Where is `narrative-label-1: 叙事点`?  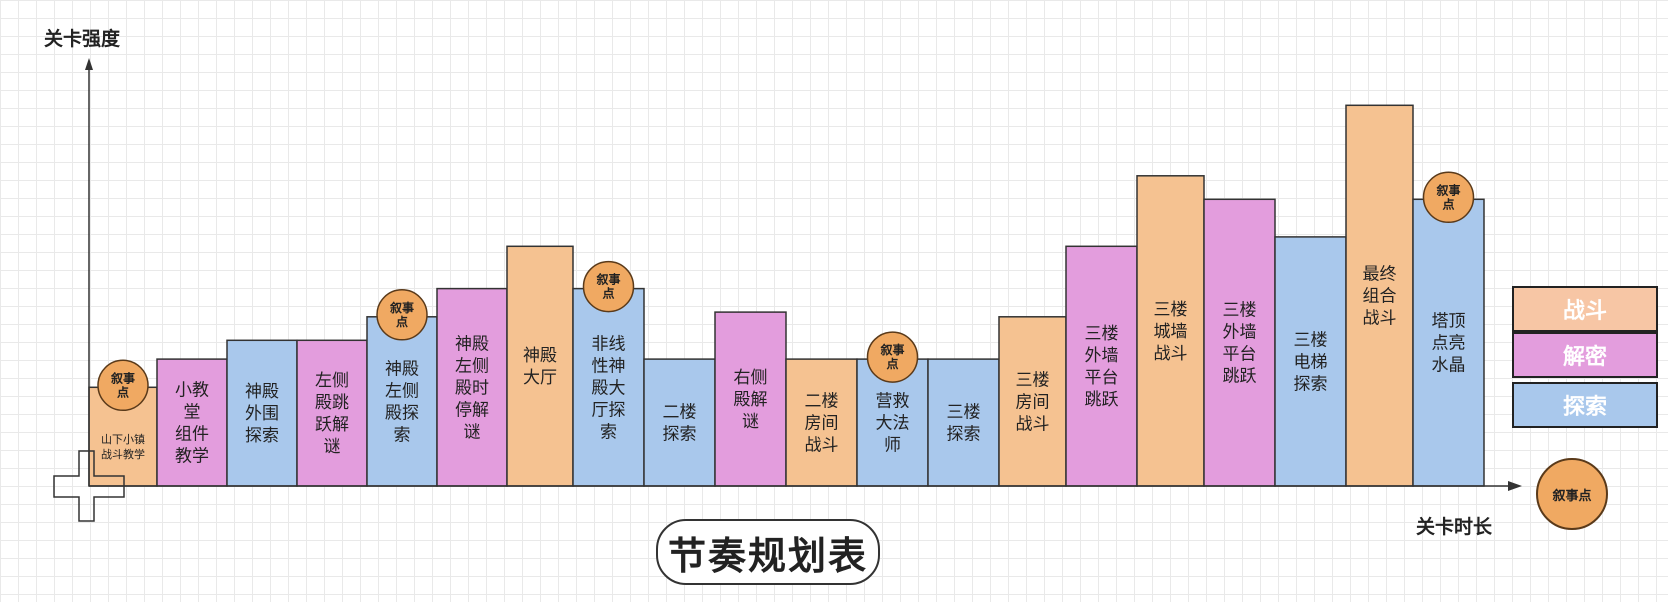 narrative-label-1: 叙事点 is located at coordinates (122, 384).